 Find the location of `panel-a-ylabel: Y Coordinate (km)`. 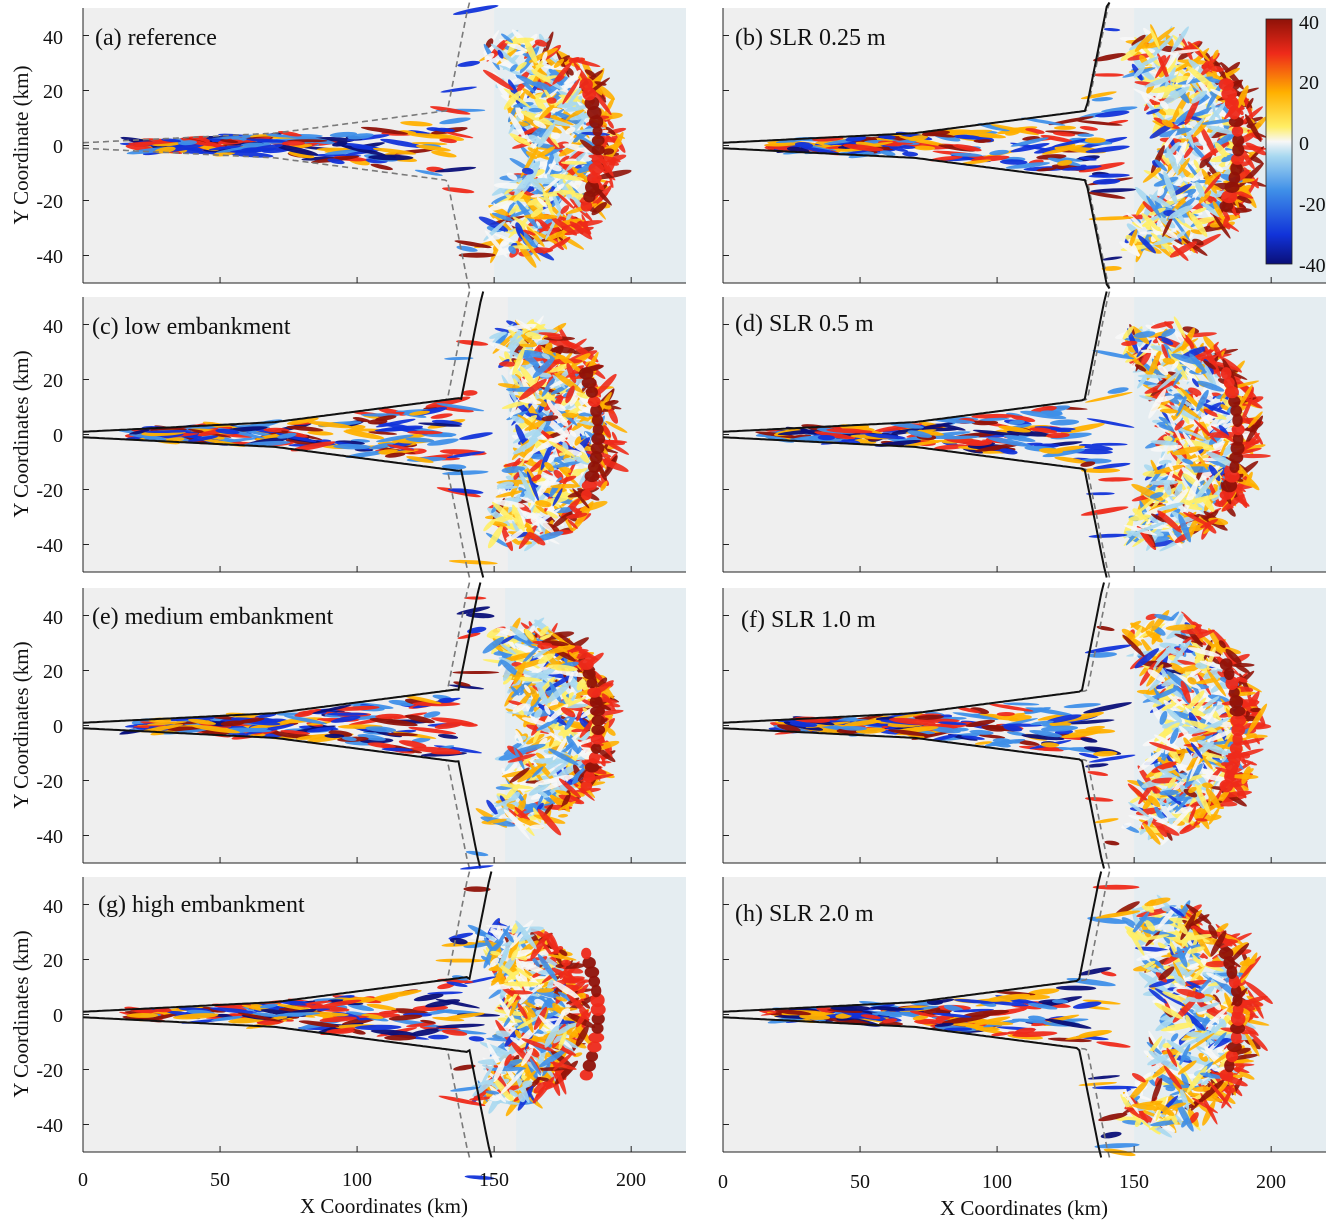

panel-a-ylabel: Y Coordinate (km) is located at coordinates (21, 144).